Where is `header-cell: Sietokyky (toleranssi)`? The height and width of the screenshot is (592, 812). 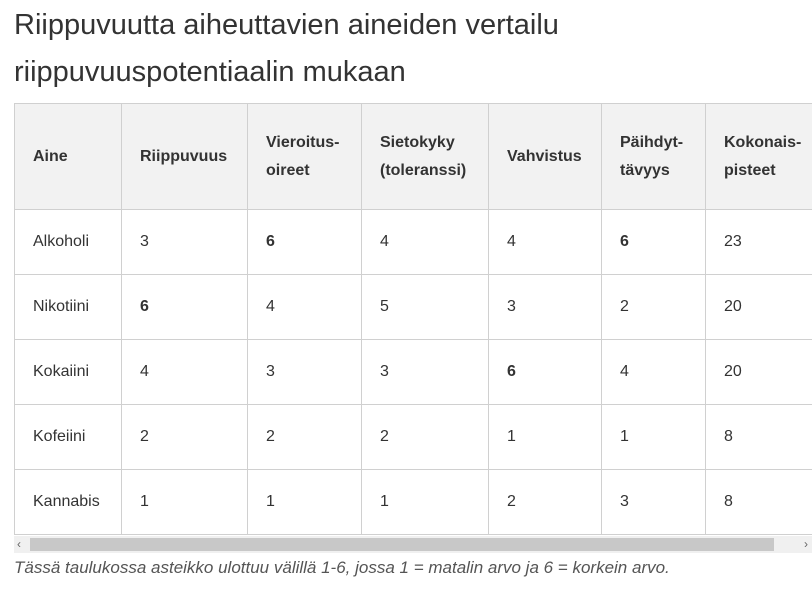 header-cell: Sietokyky (toleranssi) is located at coordinates (425, 156).